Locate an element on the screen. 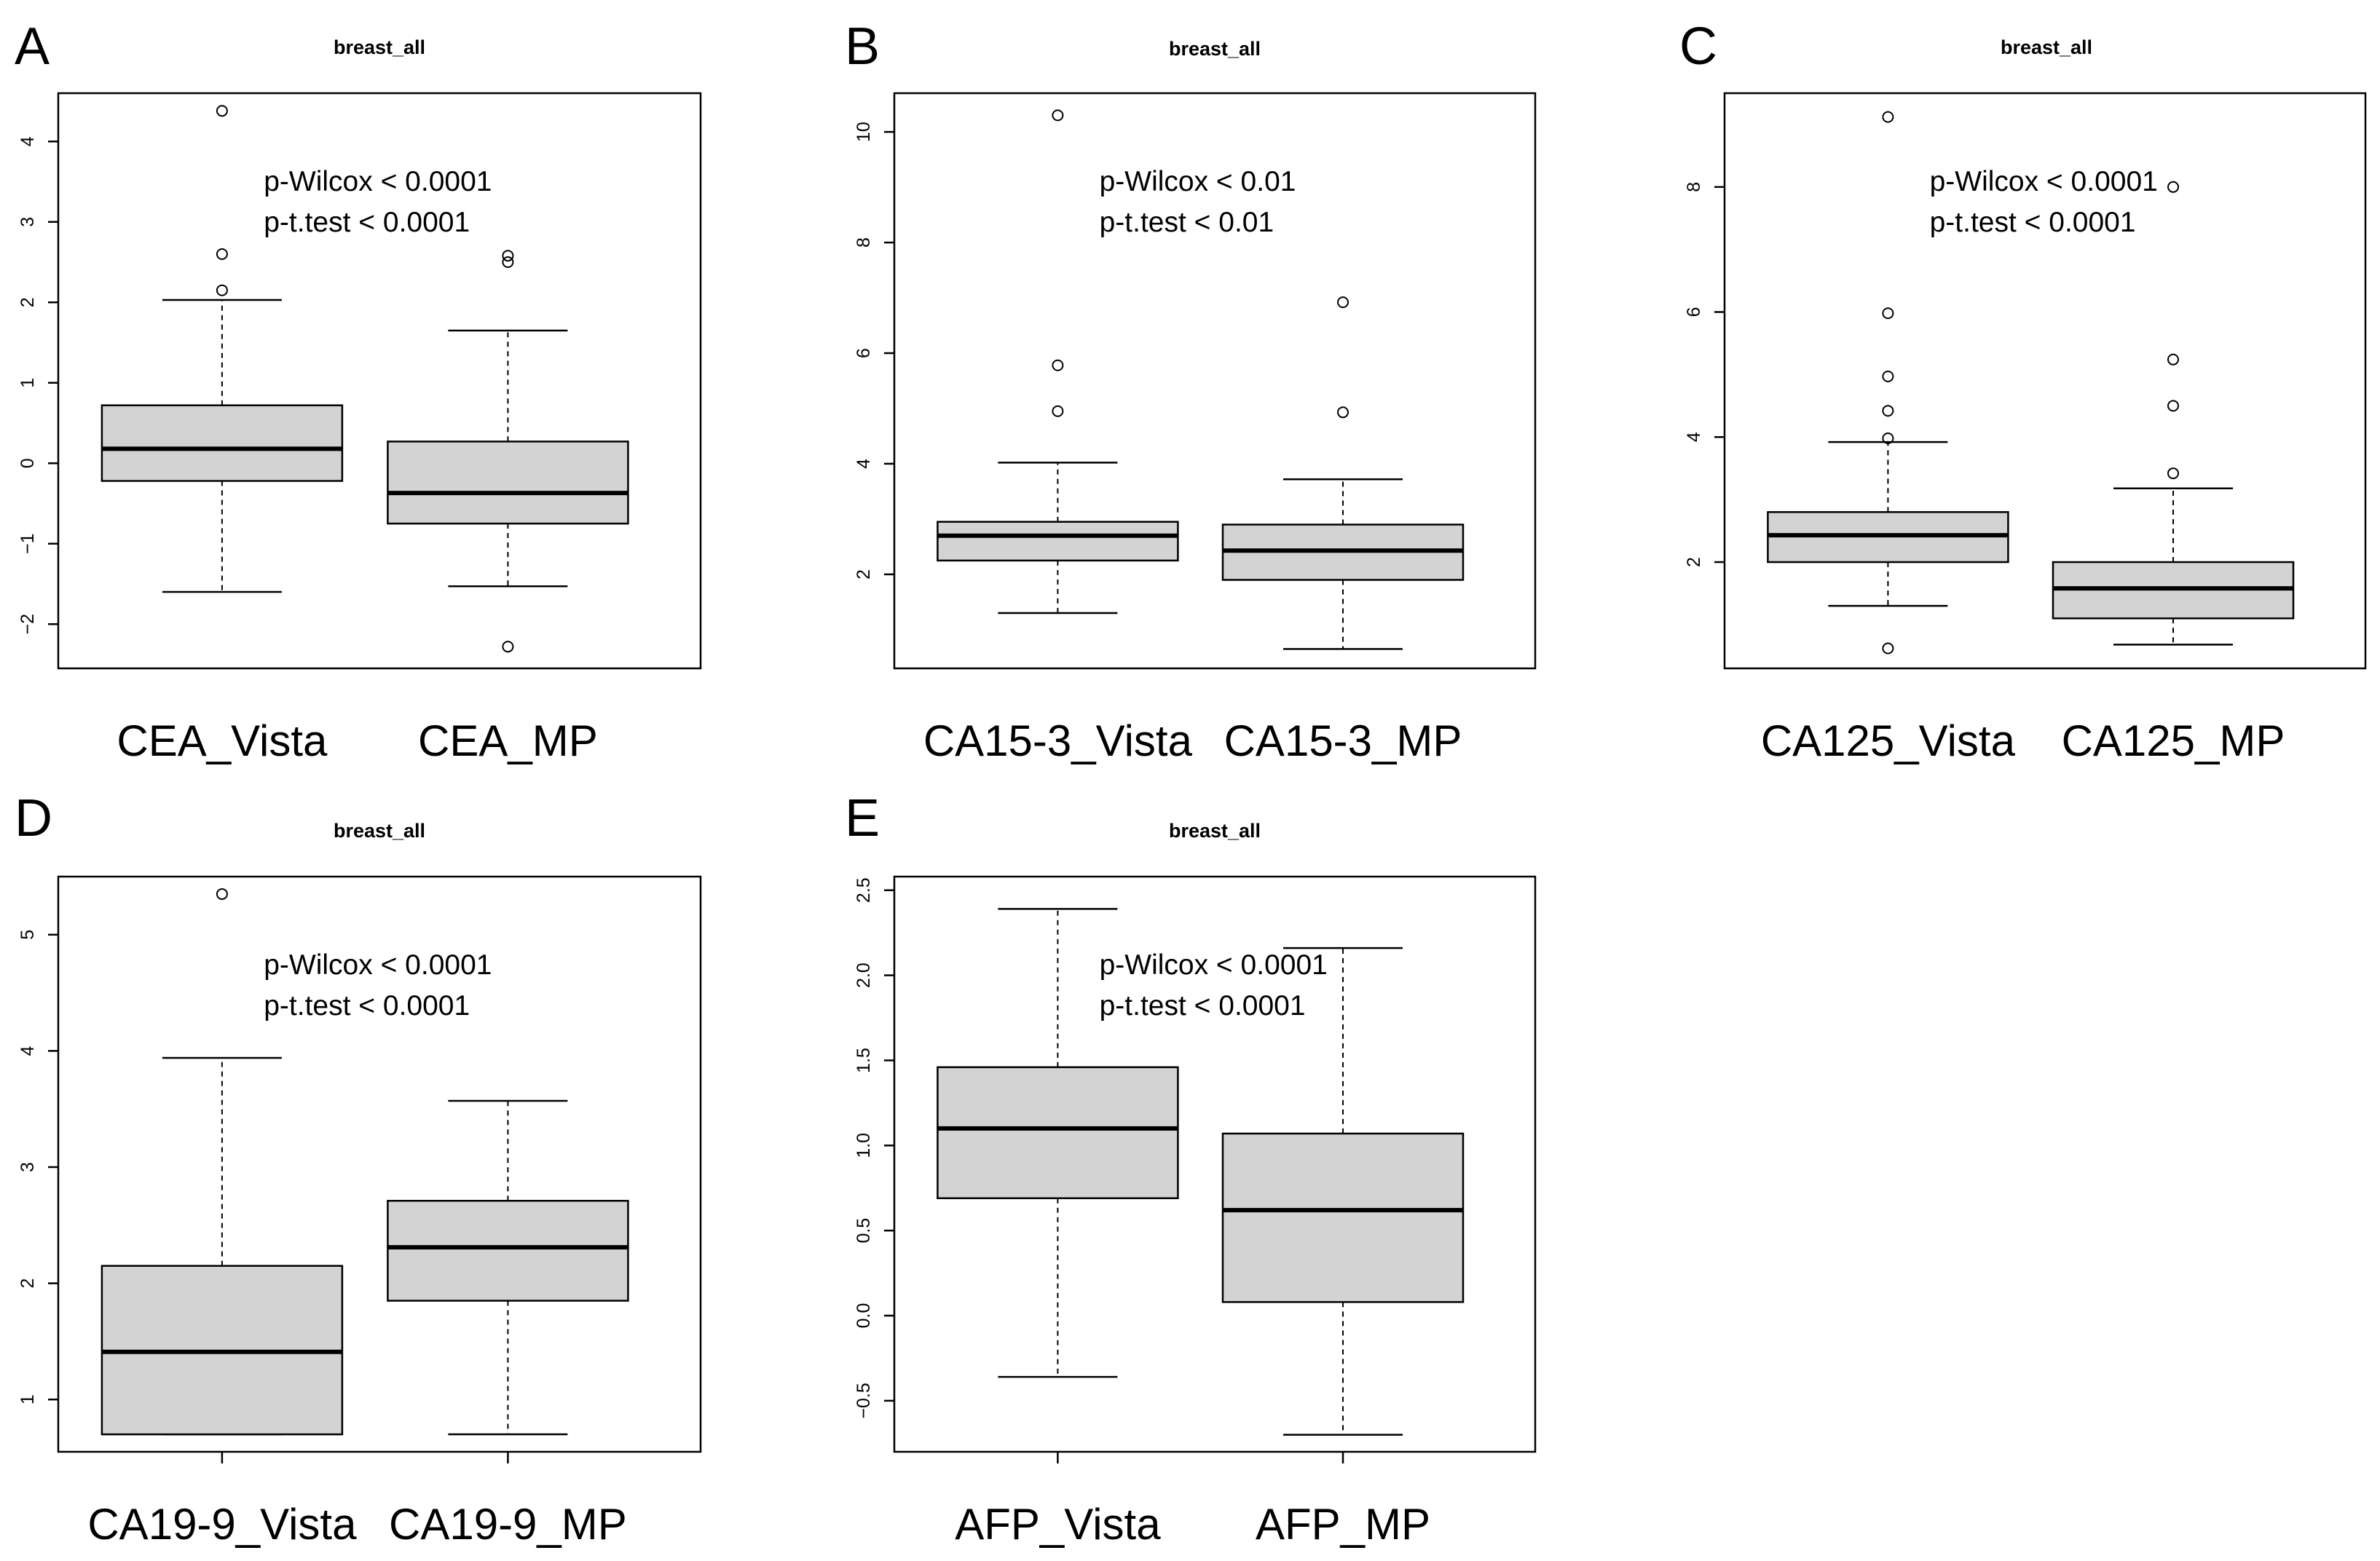 The width and height of the screenshot is (2380, 1561). category-label: CA15-3_MP is located at coordinates (1343, 741).